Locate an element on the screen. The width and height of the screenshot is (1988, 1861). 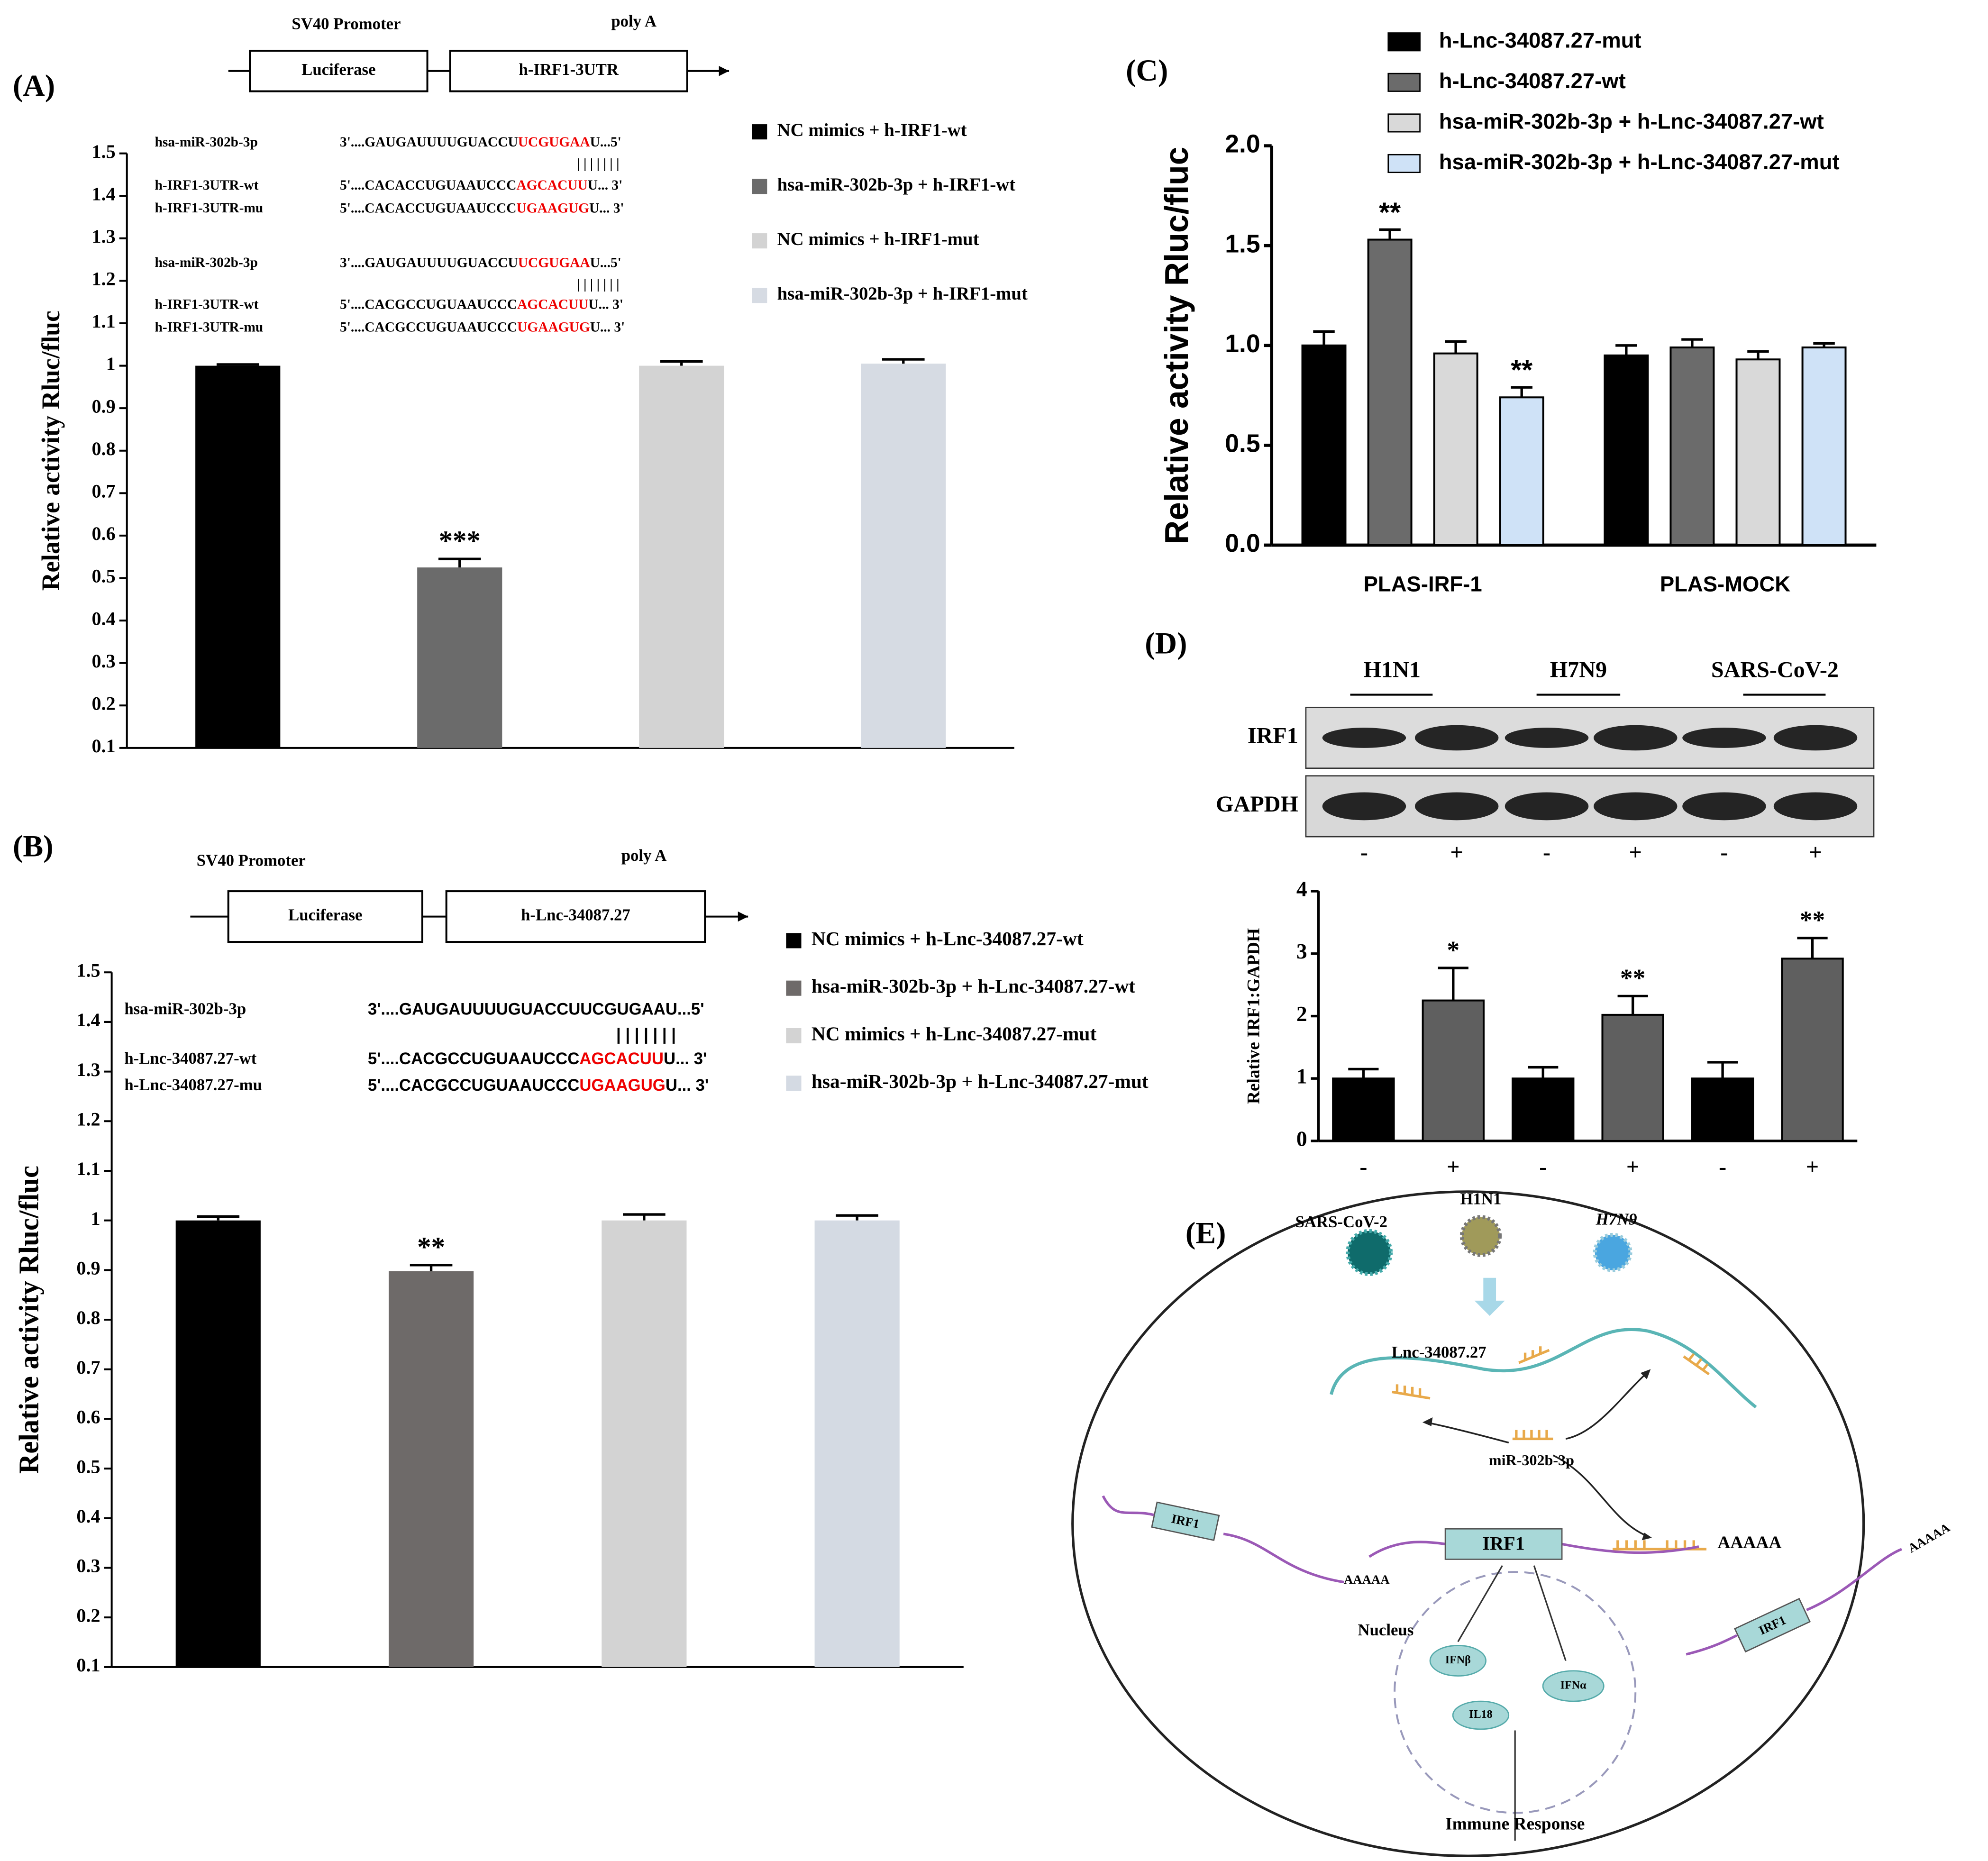
y-tick-label: 4 is located at coordinates (1301, 889).